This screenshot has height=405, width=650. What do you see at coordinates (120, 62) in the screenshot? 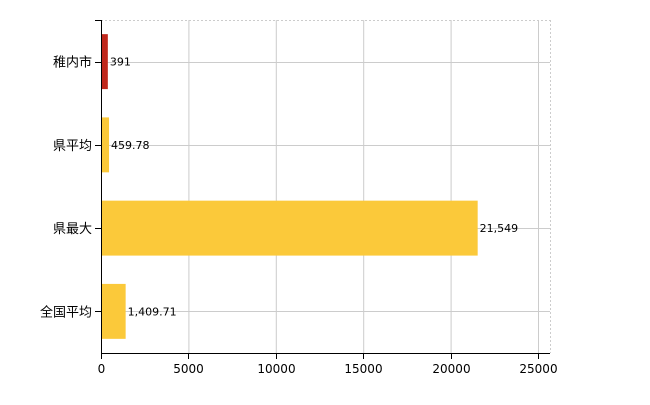
I see `data-label-0: 391` at bounding box center [120, 62].